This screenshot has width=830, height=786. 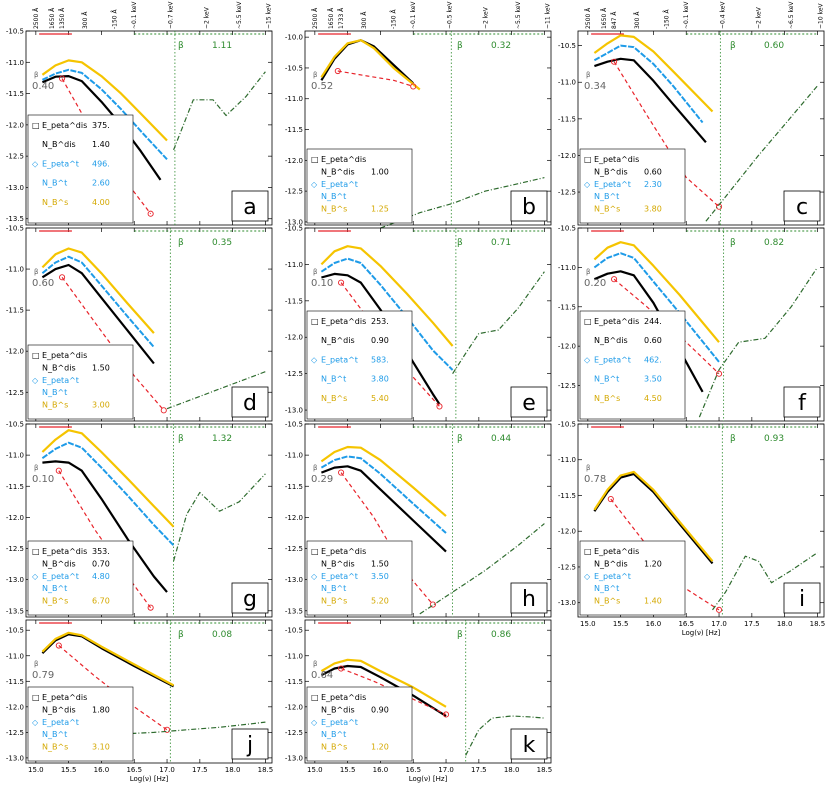 What do you see at coordinates (322, 675) in the screenshot?
I see `beta-syn-value: 0.64` at bounding box center [322, 675].